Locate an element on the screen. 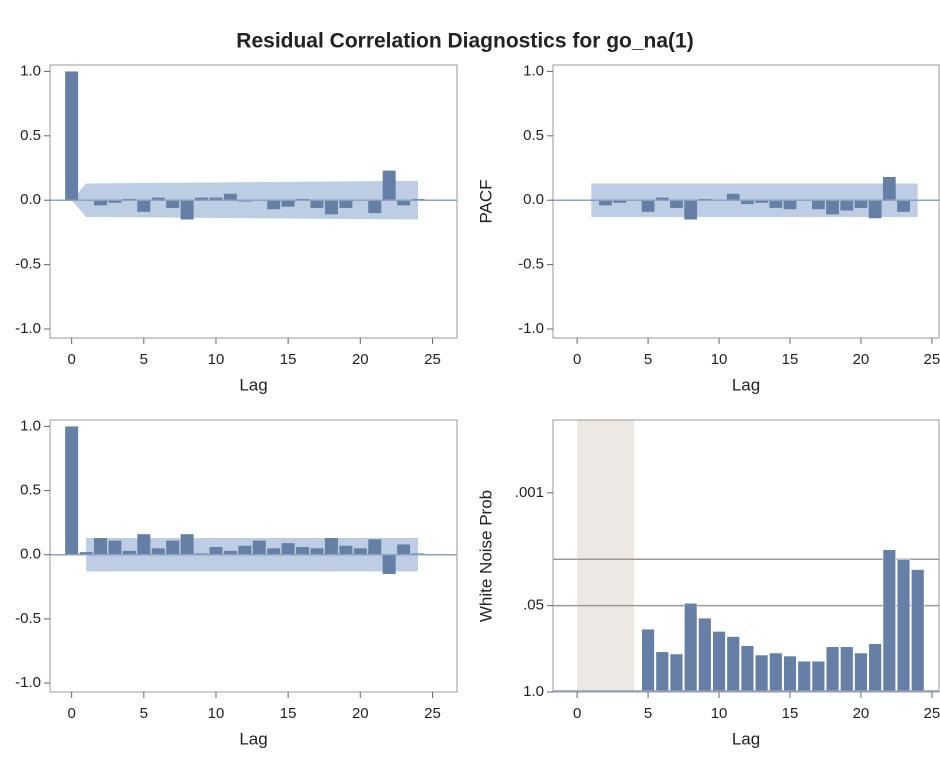 This screenshot has width=940, height=761. untested-region is located at coordinates (605, 556).